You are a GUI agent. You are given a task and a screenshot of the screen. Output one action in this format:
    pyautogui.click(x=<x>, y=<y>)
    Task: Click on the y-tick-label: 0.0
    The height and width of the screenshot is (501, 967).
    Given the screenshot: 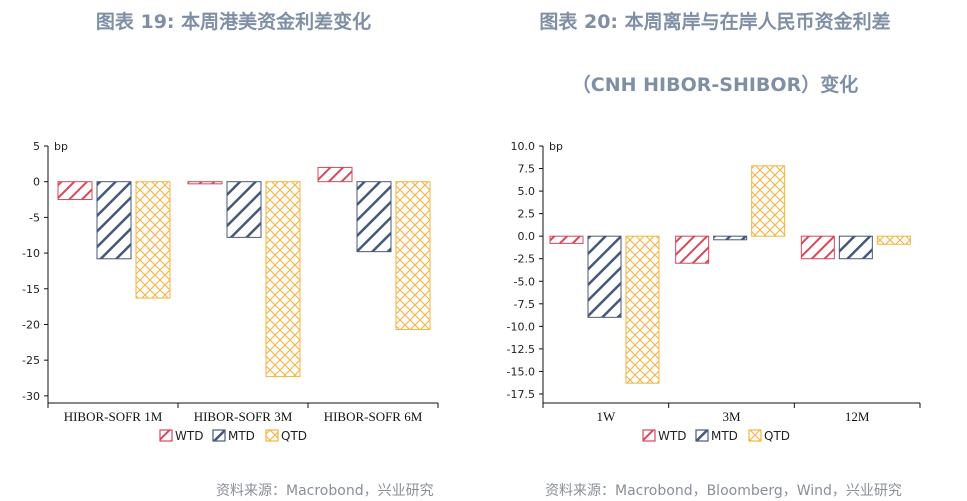 What is the action you would take?
    pyautogui.click(x=527, y=236)
    